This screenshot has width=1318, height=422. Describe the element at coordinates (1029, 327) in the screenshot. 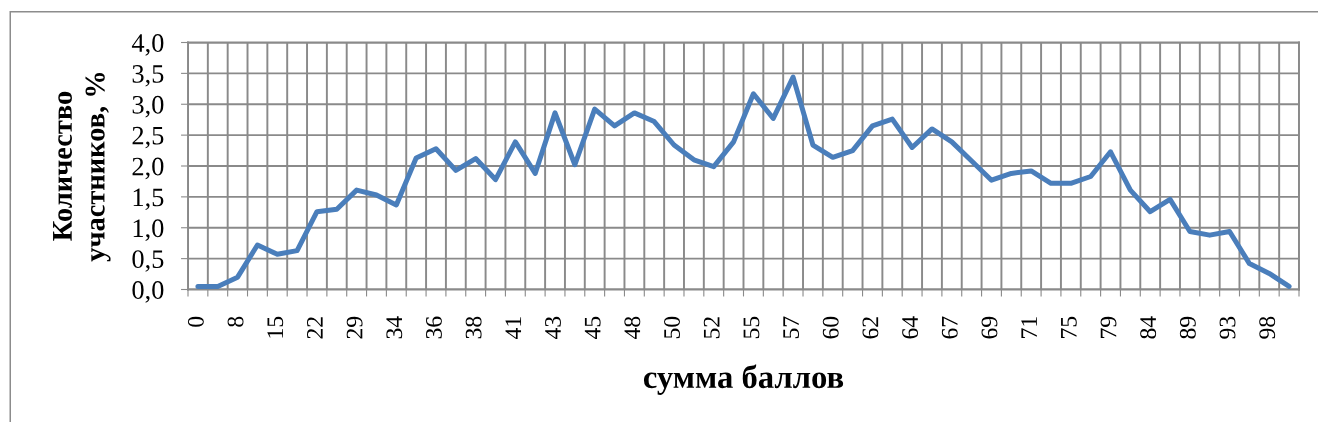

I see `x-tick-label: 71` at that location.